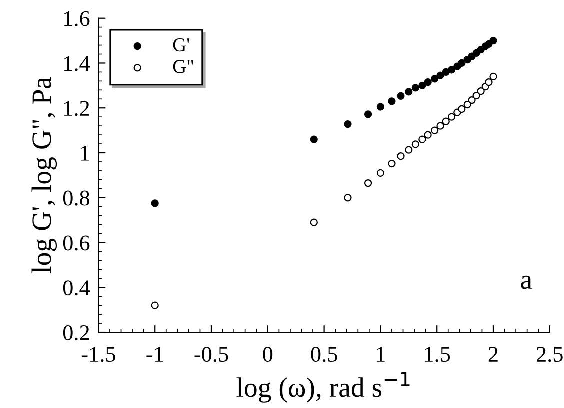 Image resolution: width=564 pixels, height=408 pixels. Describe the element at coordinates (437, 354) in the screenshot. I see `x-tick-label: 1.5` at that location.